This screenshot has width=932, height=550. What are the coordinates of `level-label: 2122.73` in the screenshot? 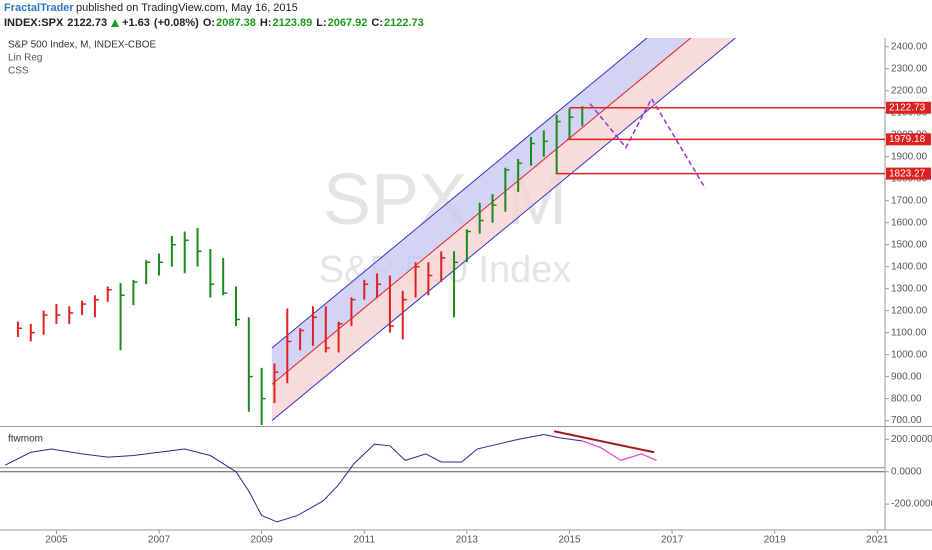 It's located at (907, 107).